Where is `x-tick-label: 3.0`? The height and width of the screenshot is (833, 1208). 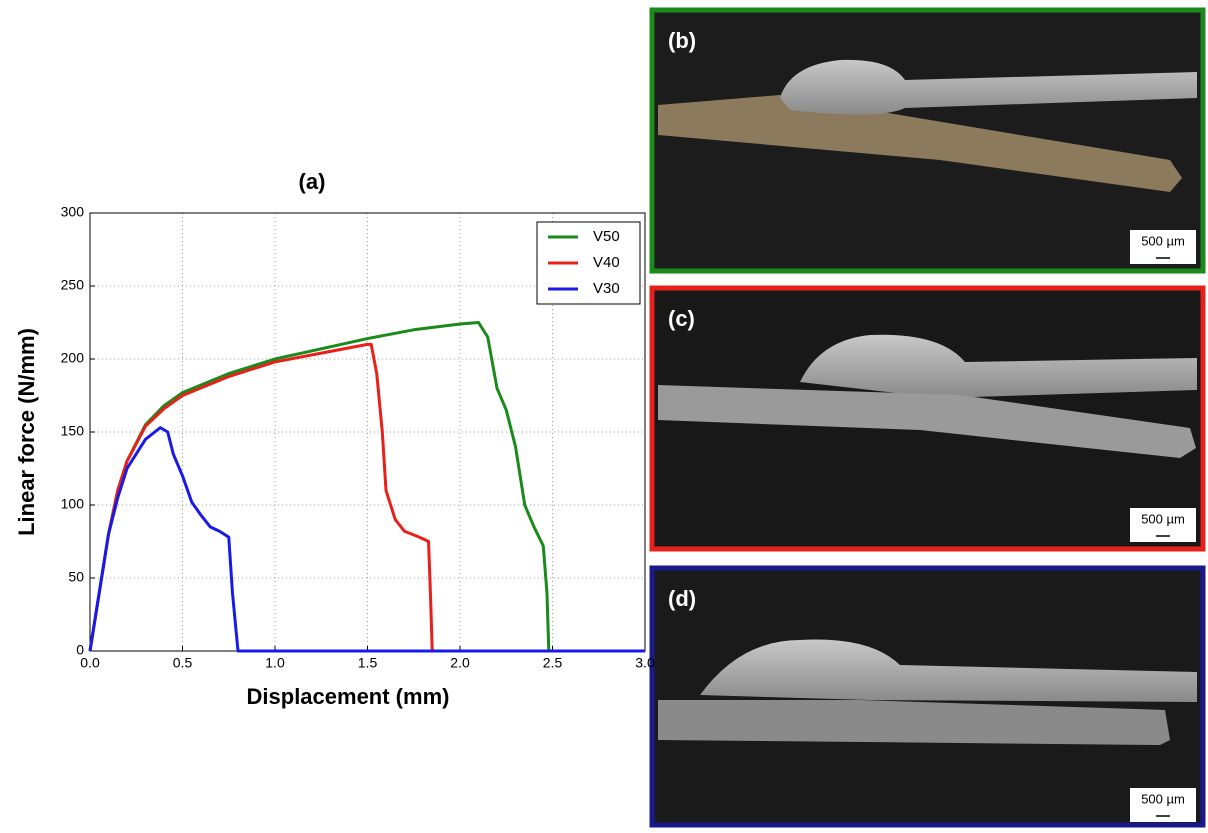
x-tick-label: 3.0 is located at coordinates (645, 663).